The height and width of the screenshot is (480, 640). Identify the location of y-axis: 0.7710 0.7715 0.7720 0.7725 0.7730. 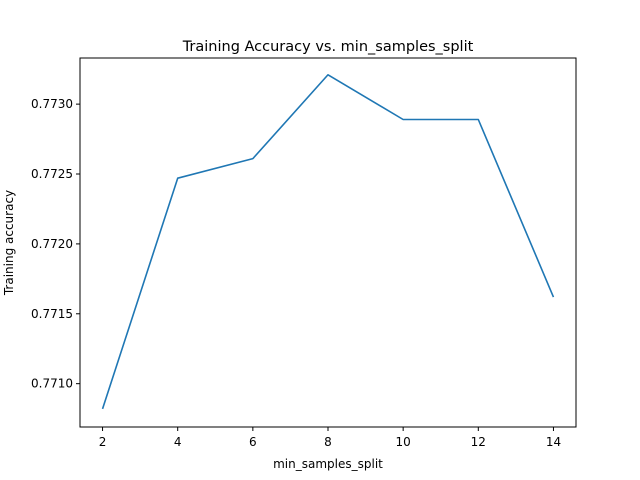
(55, 244).